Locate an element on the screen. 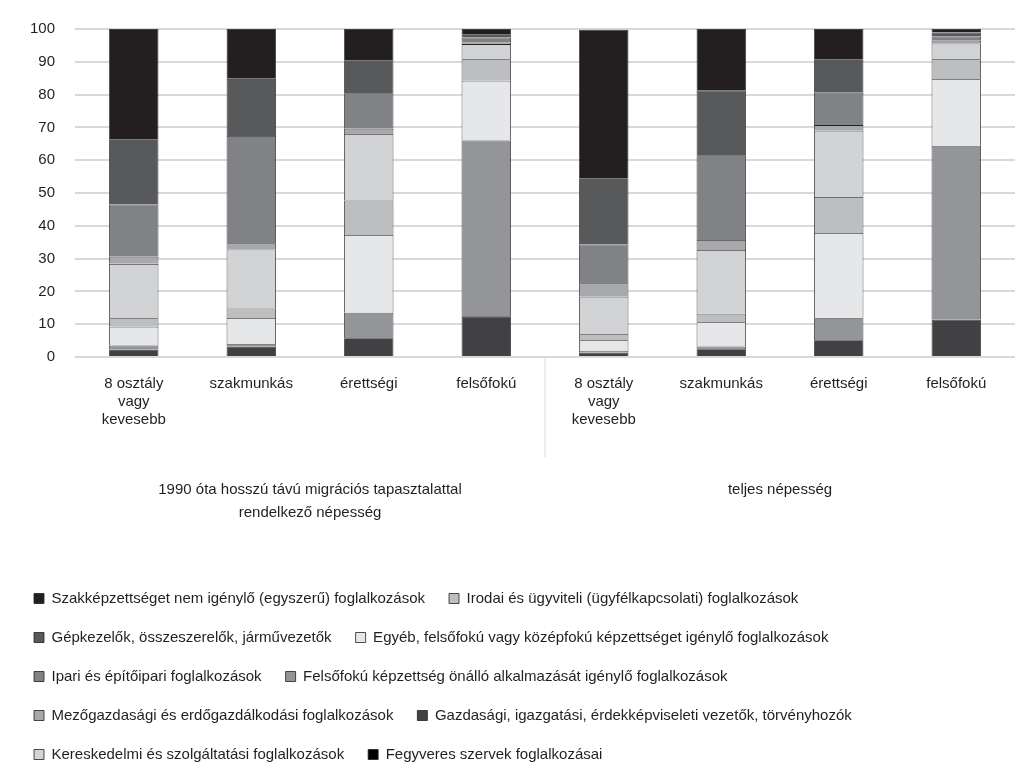 This screenshot has width=1015, height=782. legend-label: Gazdasági, igazgatási, érdekképviseleti vezetők, törvényhozók is located at coordinates (643, 714).